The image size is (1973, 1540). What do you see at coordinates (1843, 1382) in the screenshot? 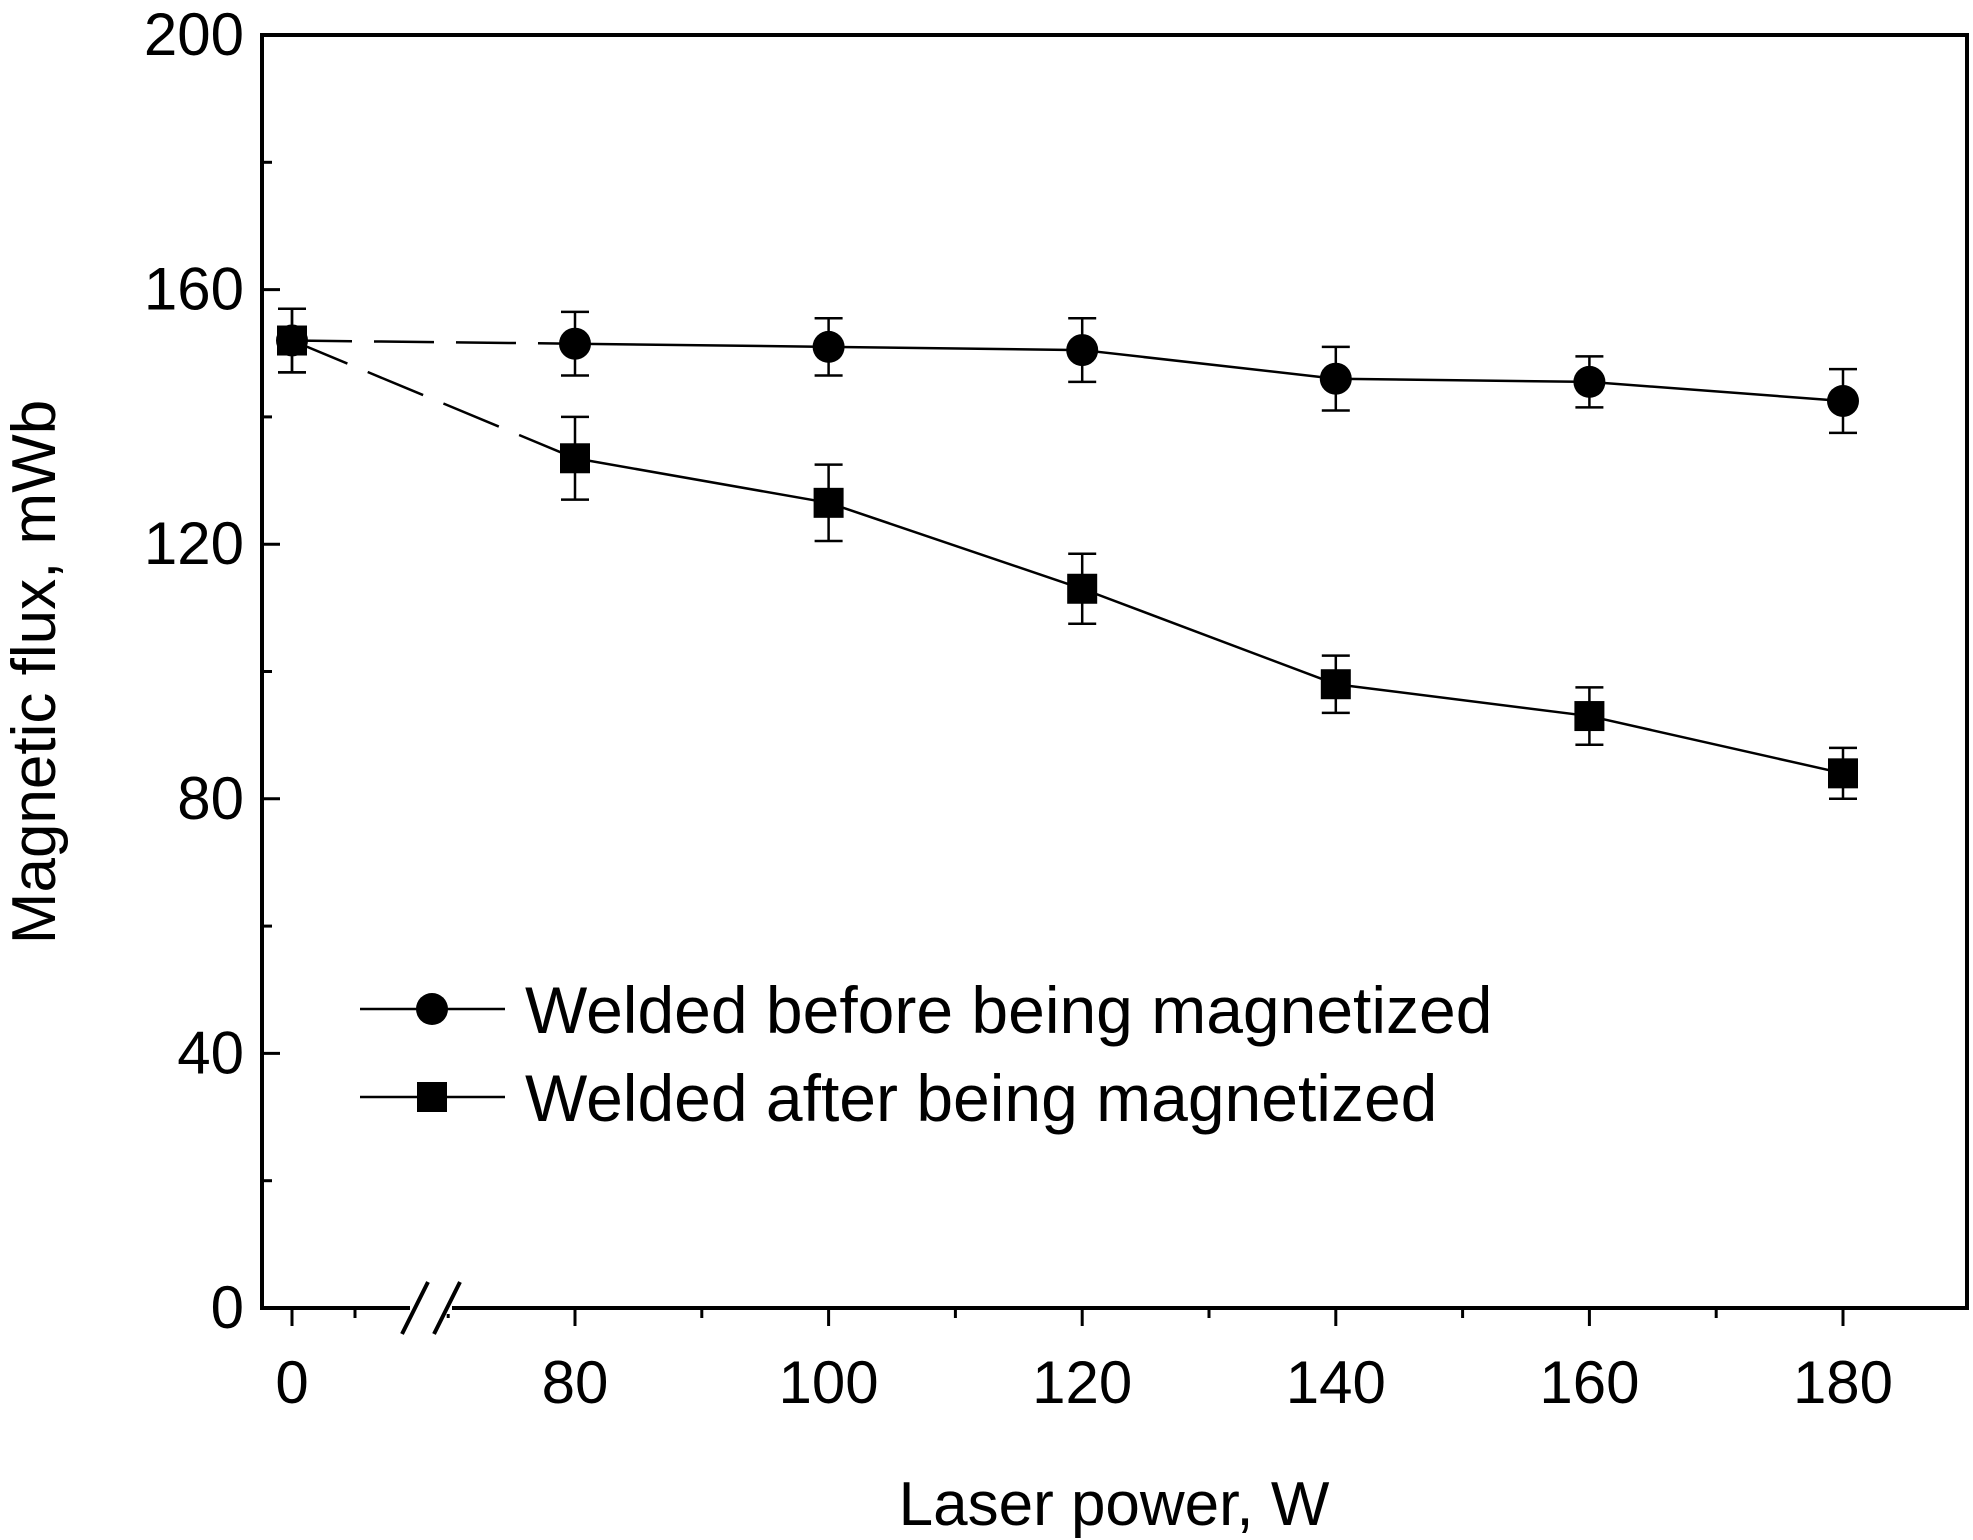
I see `x-tick-label: 180` at bounding box center [1843, 1382].